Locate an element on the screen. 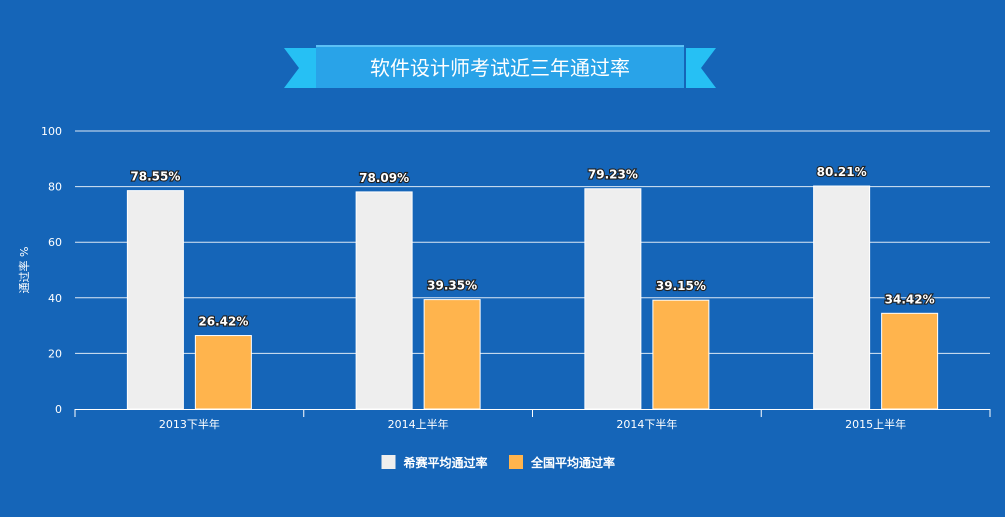 Image resolution: width=1005 pixels, height=517 pixels. title-banner: 软件设计师考试近三年通过率 is located at coordinates (500, 66).